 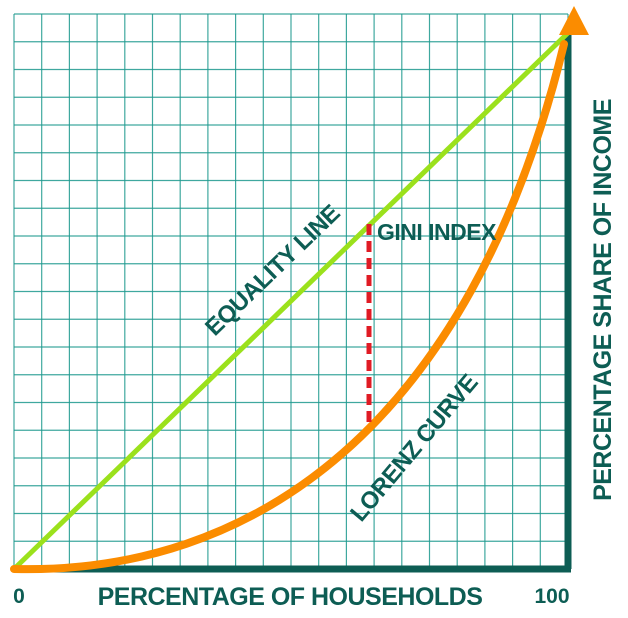 I want to click on y-axis-label: PERCENTAGE SHARE OF INCOME, so click(x=603, y=300).